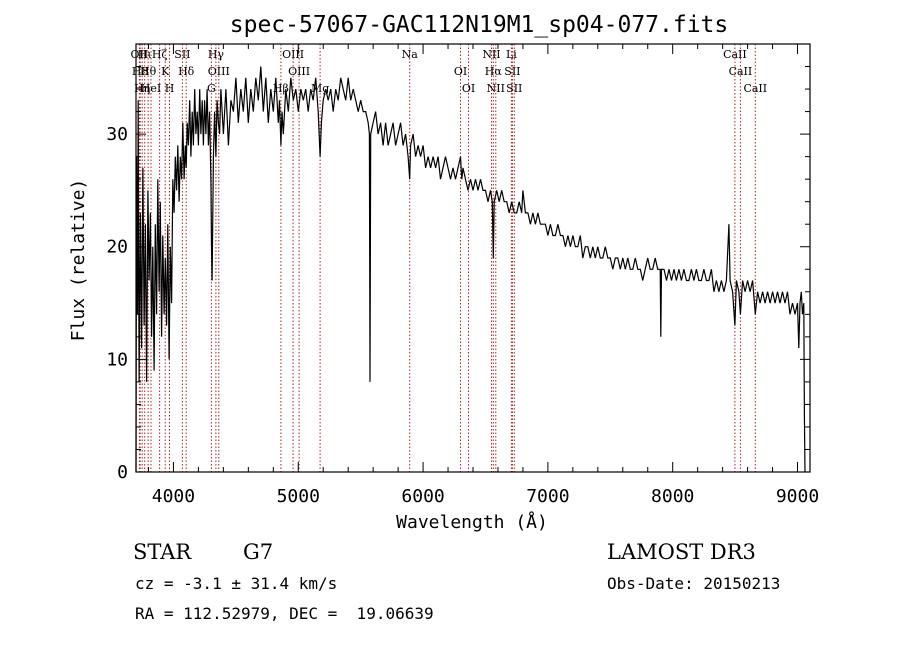  I want to click on line-label: Hη, so click(142, 88).